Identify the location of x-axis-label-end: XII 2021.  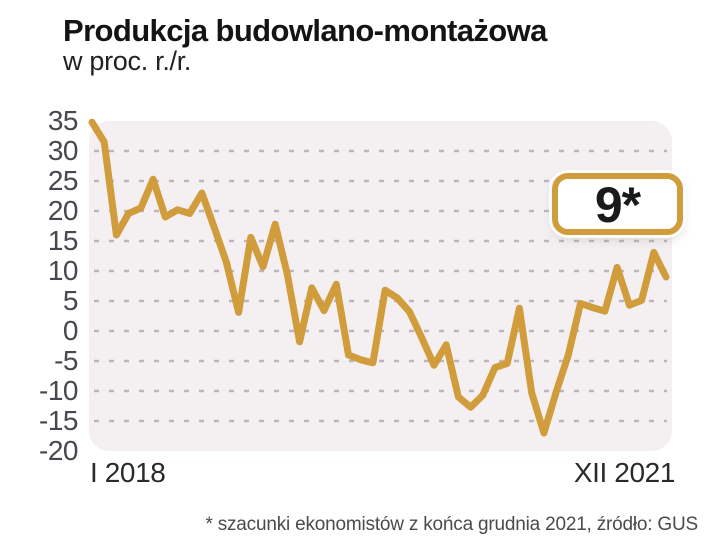
(624, 472).